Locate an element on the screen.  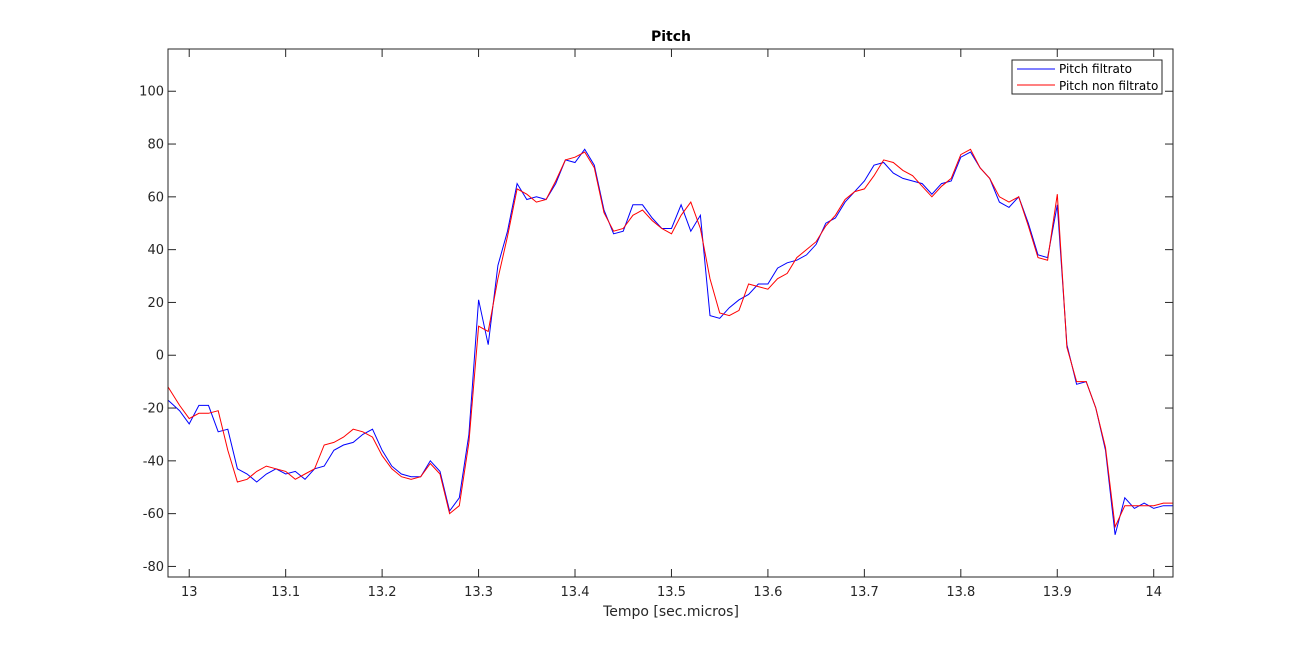
x-tick-label: 13.4 is located at coordinates (575, 592).